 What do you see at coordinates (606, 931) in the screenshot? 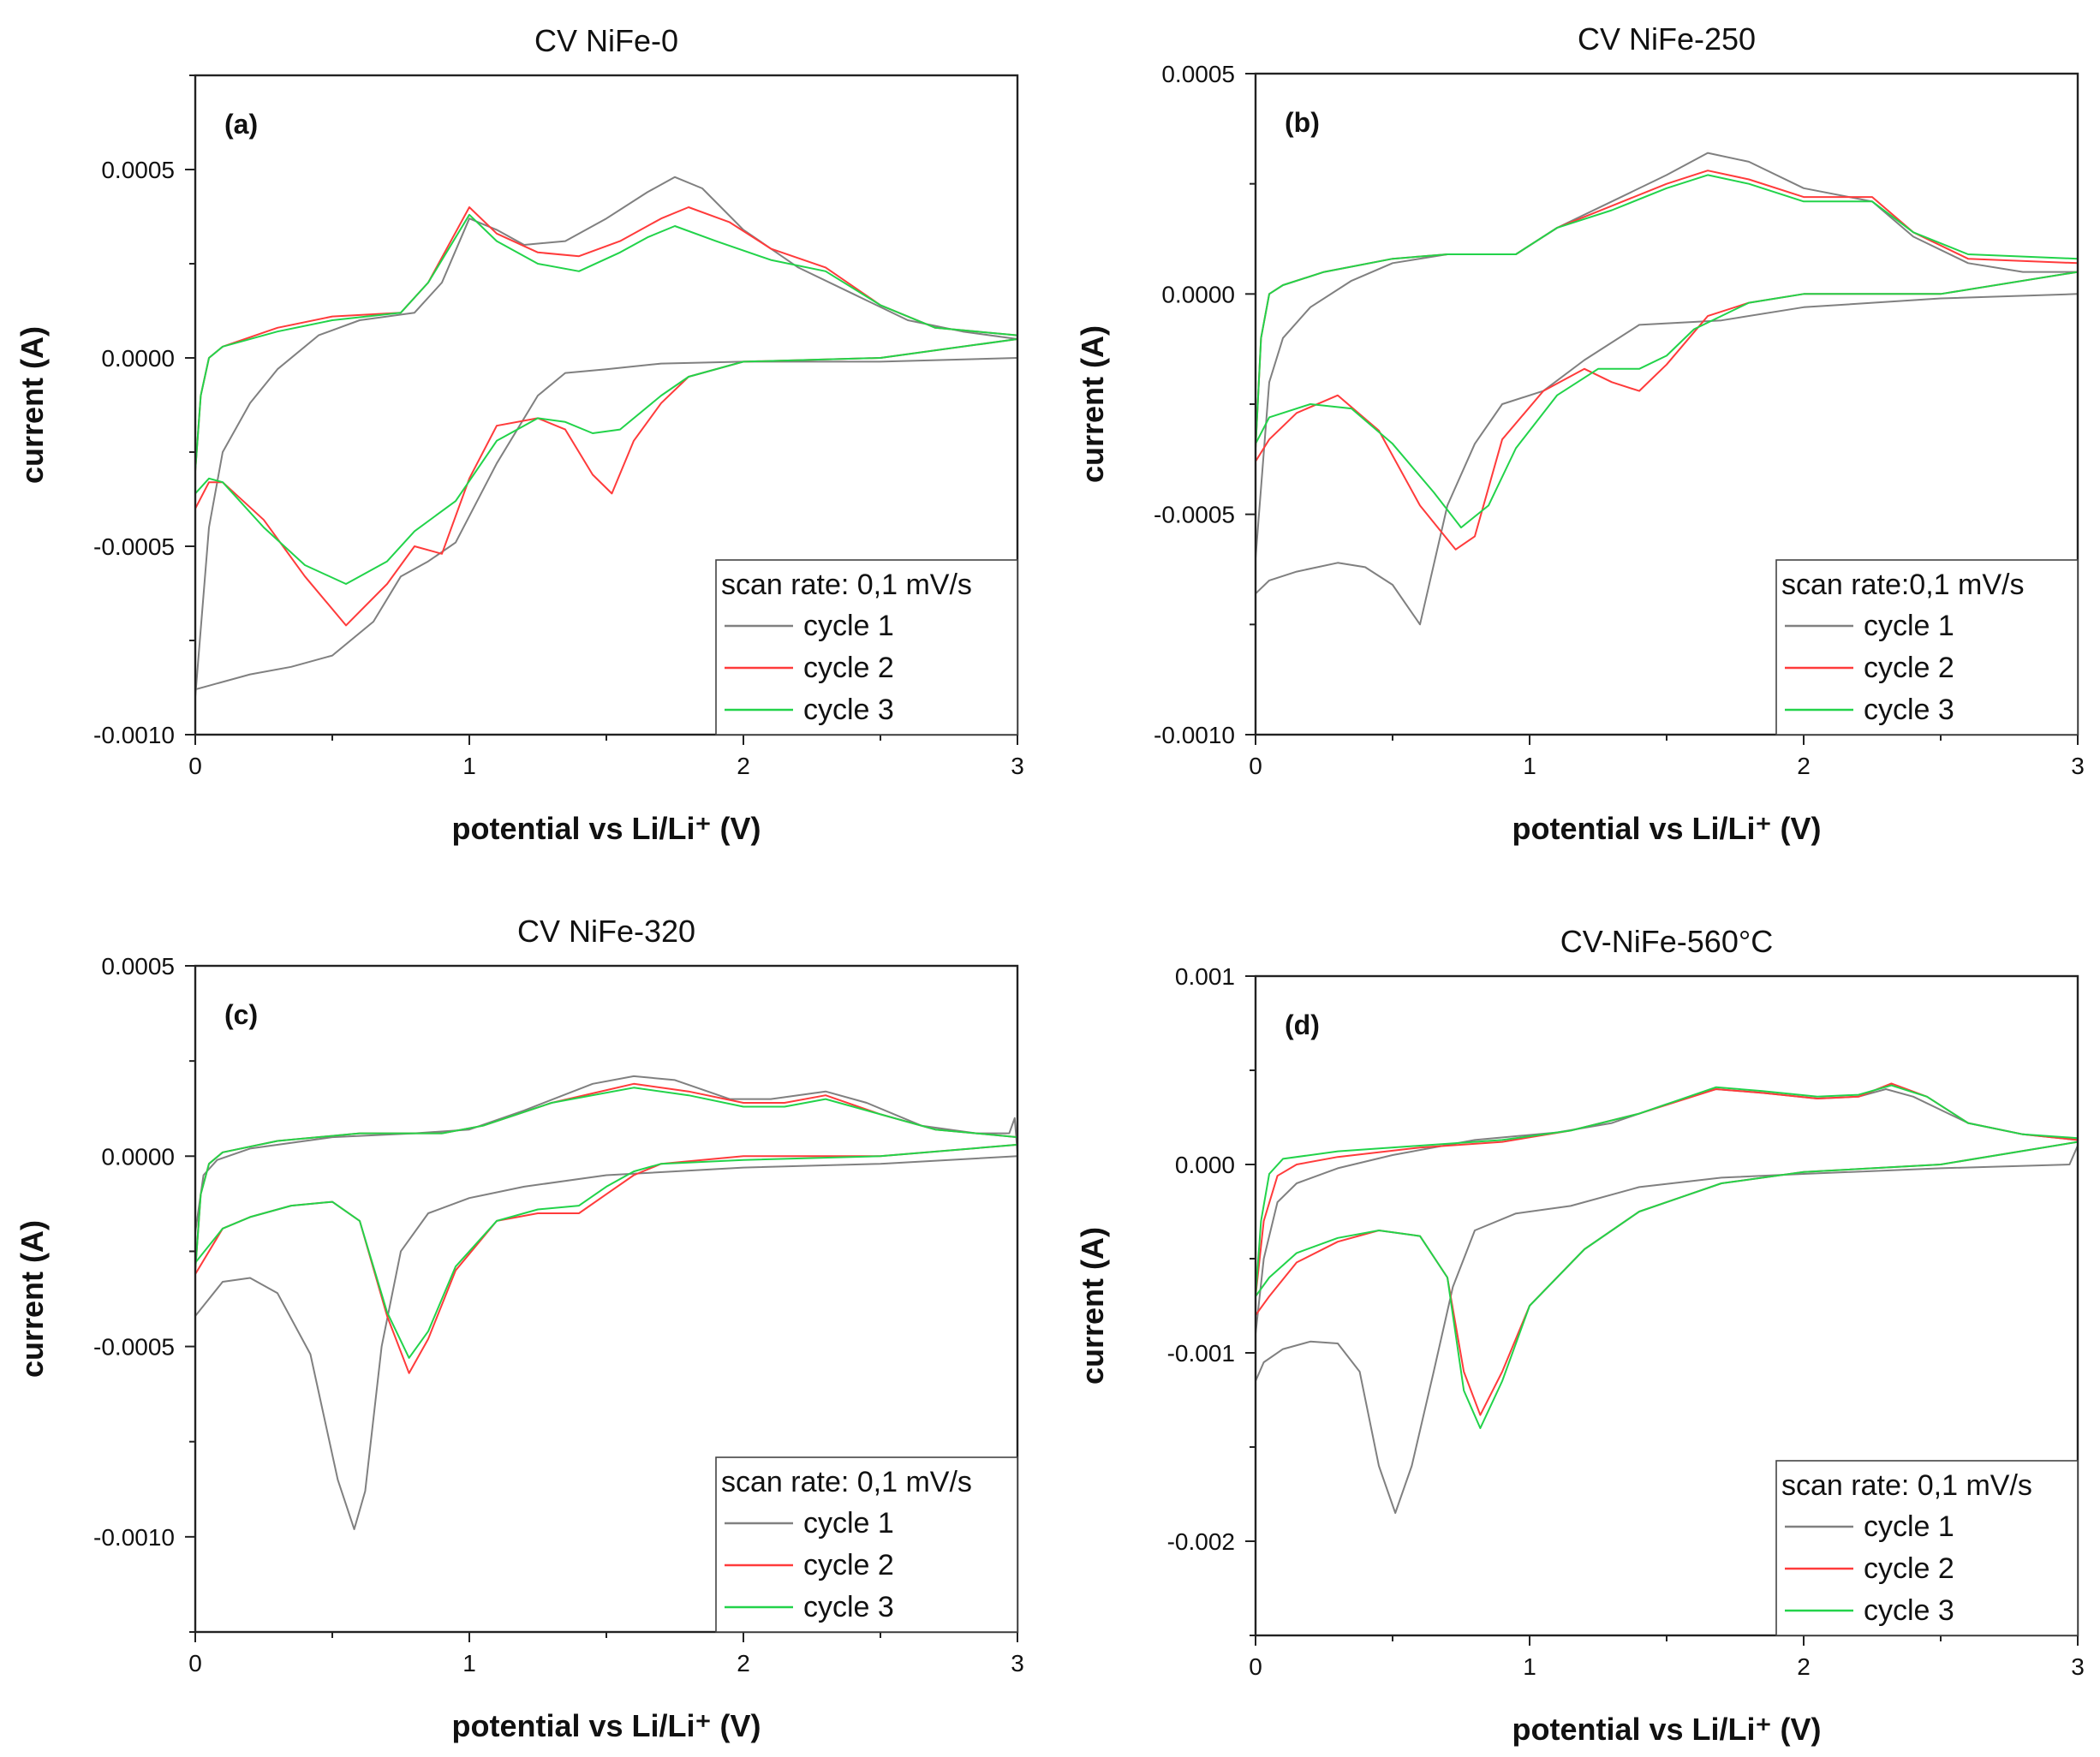
I see `chart-title: CV NiFe-320` at bounding box center [606, 931].